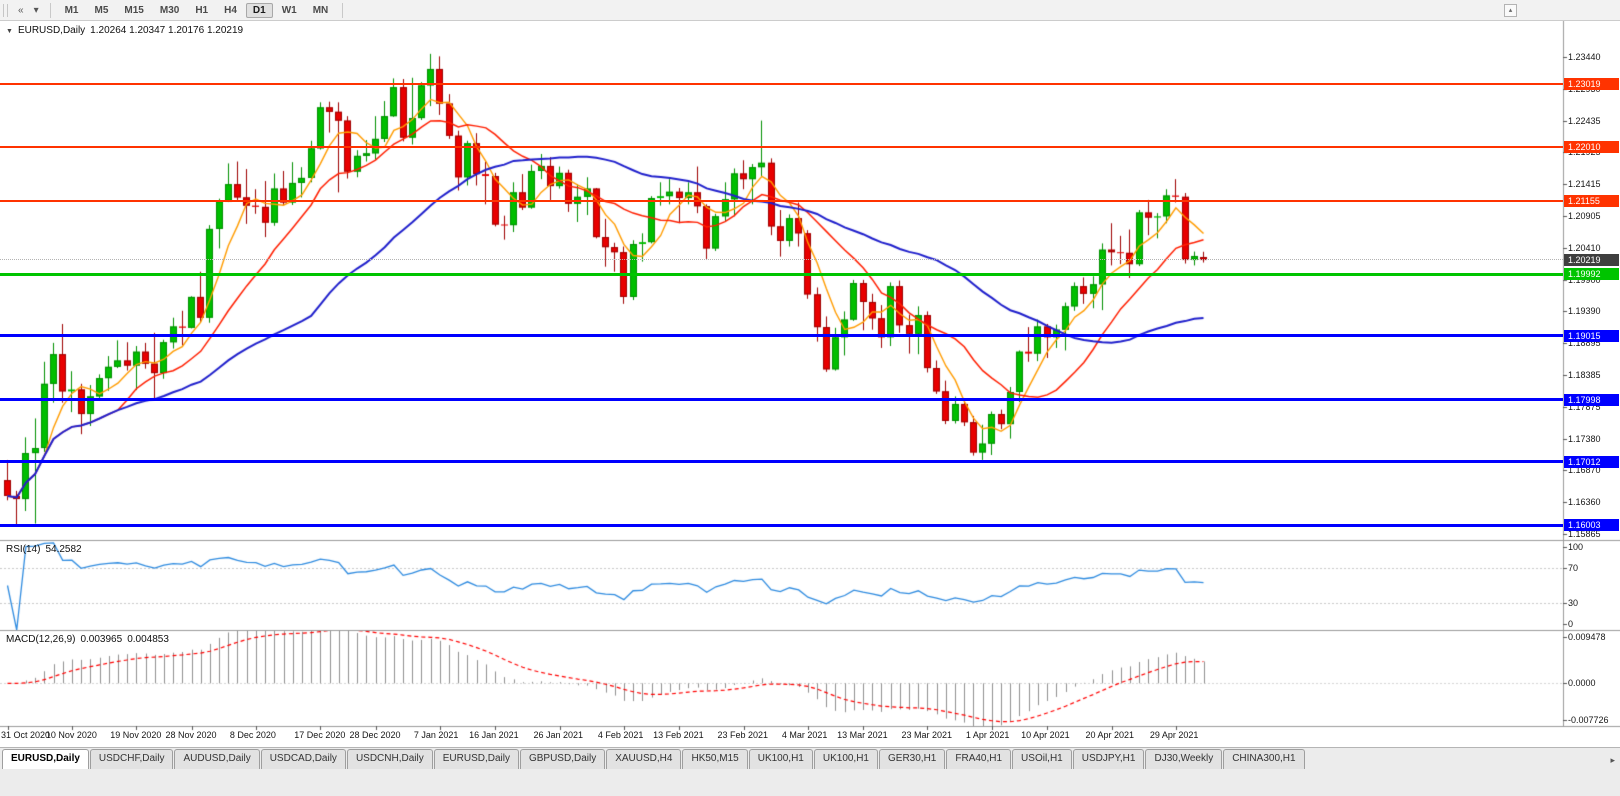 The height and width of the screenshot is (796, 1620). I want to click on toolbar-left-icons: «▾, so click(28, 10).